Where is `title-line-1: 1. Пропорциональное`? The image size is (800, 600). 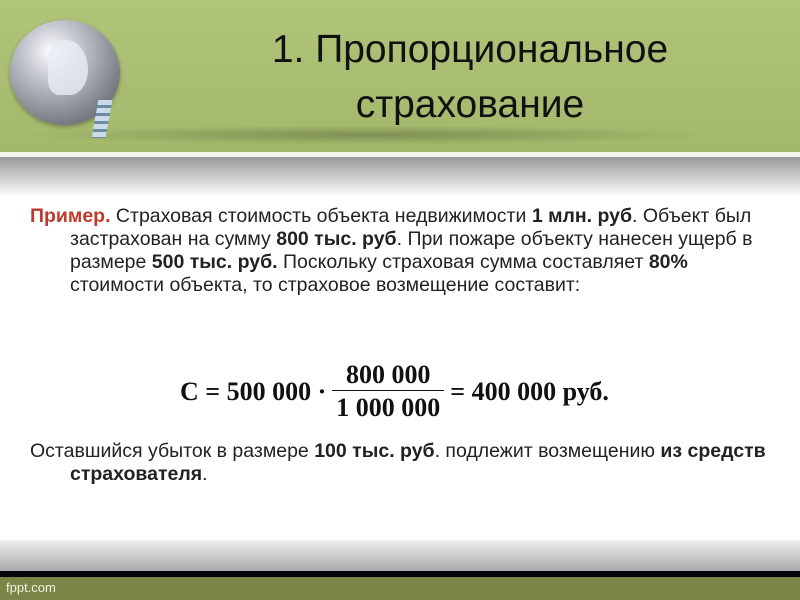
title-line-1: 1. Пропорциональное is located at coordinates (470, 49).